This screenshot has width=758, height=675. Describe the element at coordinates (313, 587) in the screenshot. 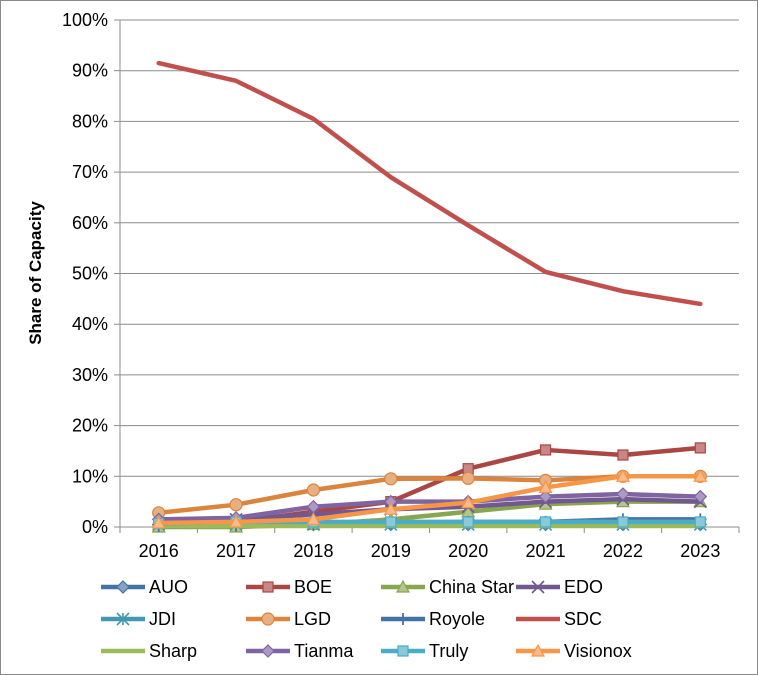

I see `legend-label: BOE` at that location.